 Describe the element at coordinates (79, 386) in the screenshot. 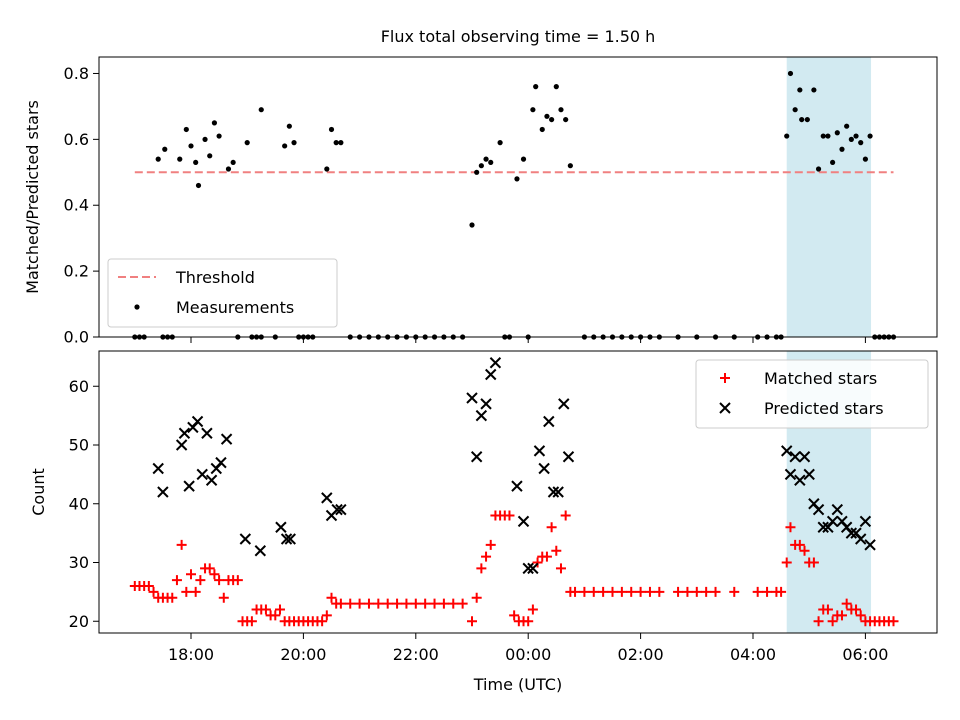

I see `y-tick-label: 60` at that location.